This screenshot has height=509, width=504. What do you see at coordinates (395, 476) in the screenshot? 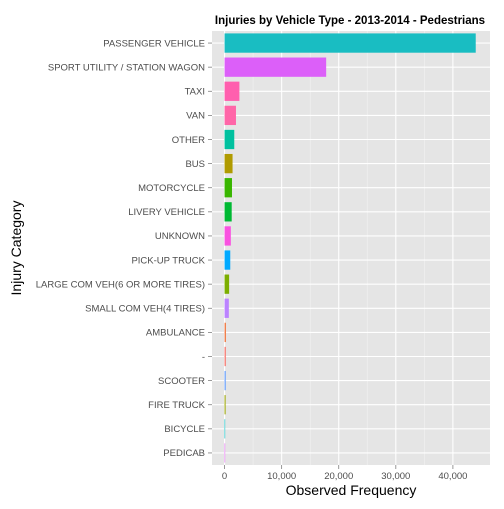
I see `x-tick-label: 30,000` at bounding box center [395, 476].